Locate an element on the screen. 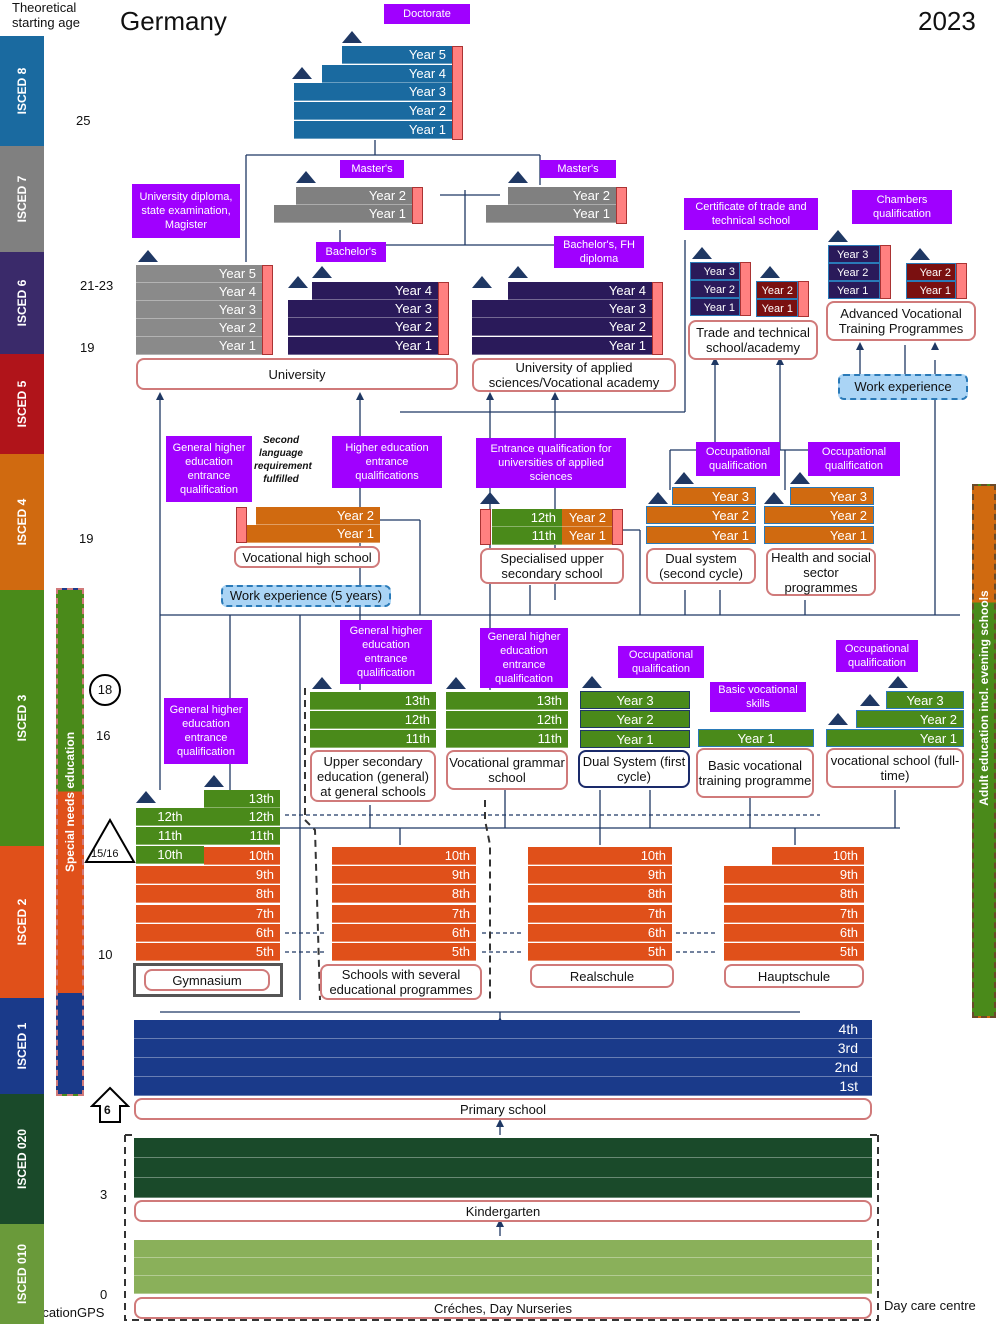 This screenshot has width=1000, height=1324. voc-school-qual: Occupational qualification is located at coordinates (877, 656).